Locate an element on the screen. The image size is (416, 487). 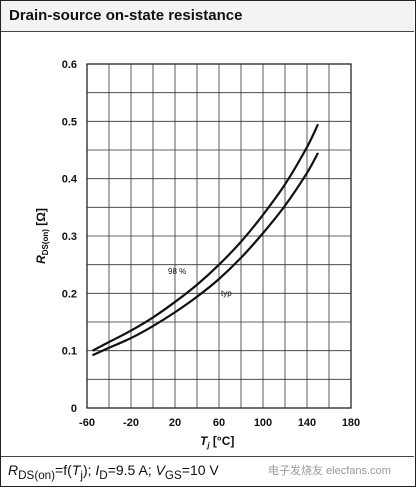
svg-text: Tj [°C] is located at coordinates (217, 442).